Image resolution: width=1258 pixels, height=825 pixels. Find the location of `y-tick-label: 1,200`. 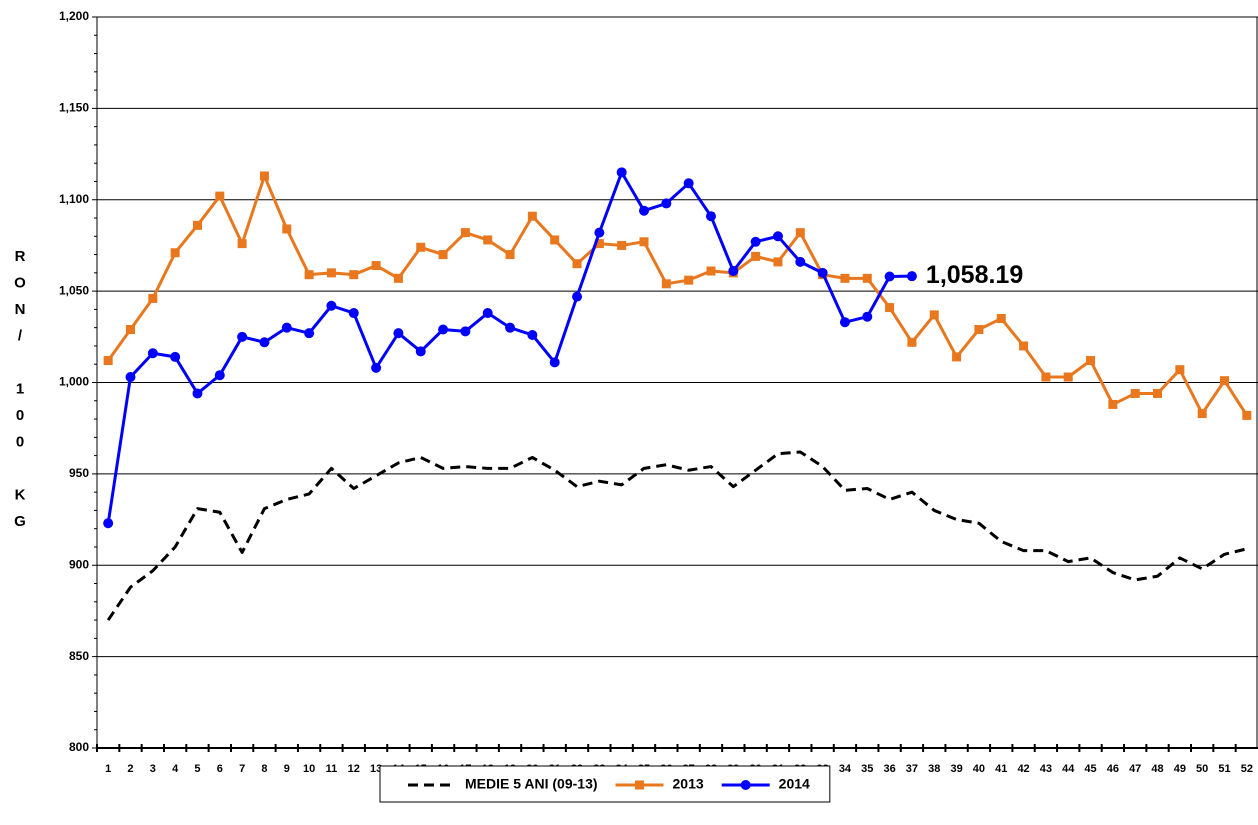

y-tick-label: 1,200 is located at coordinates (74, 16).